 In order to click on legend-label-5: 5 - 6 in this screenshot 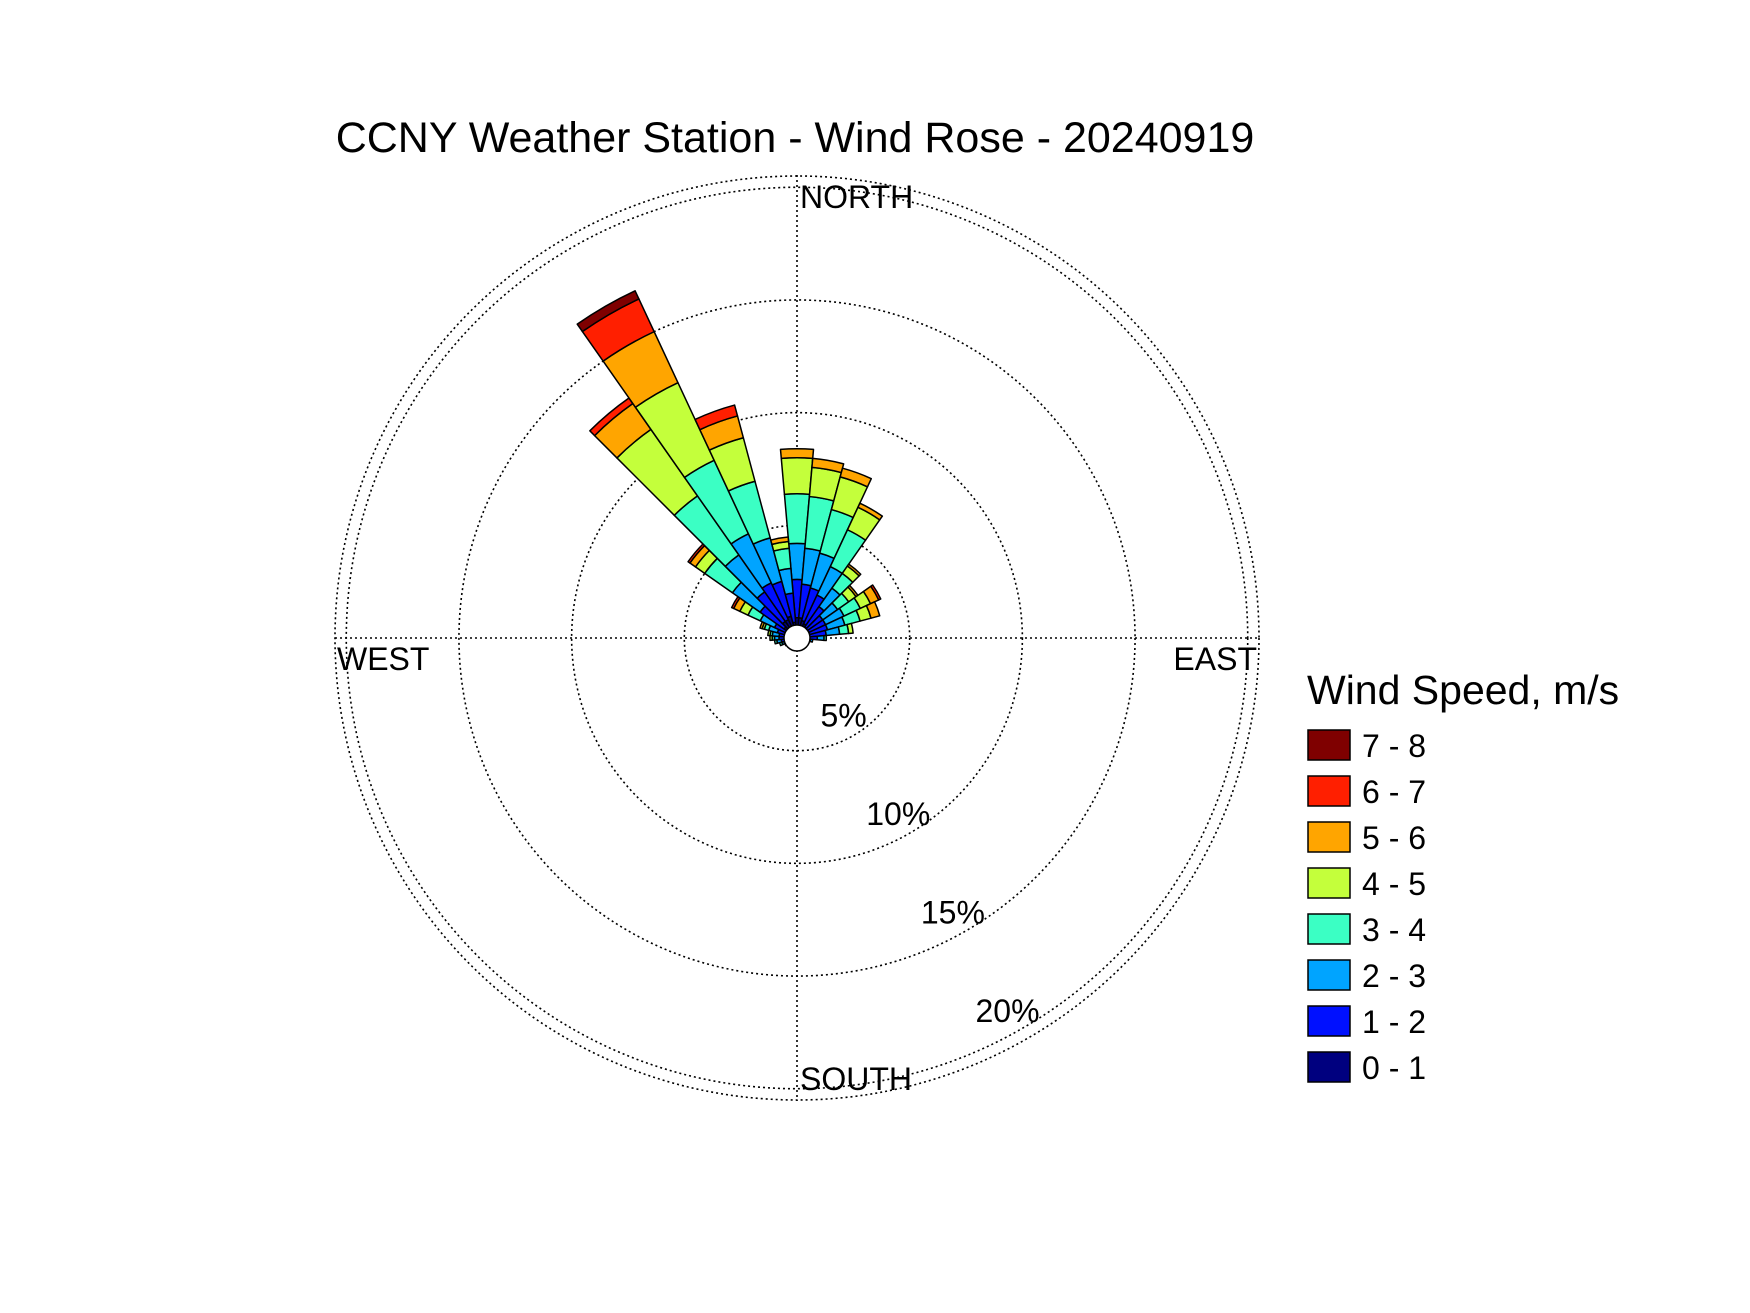, I will do `click(1394, 838)`.